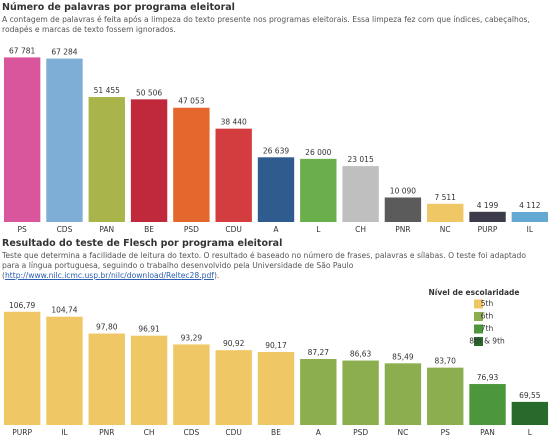  I want to click on value-label: 4 199, so click(488, 205).